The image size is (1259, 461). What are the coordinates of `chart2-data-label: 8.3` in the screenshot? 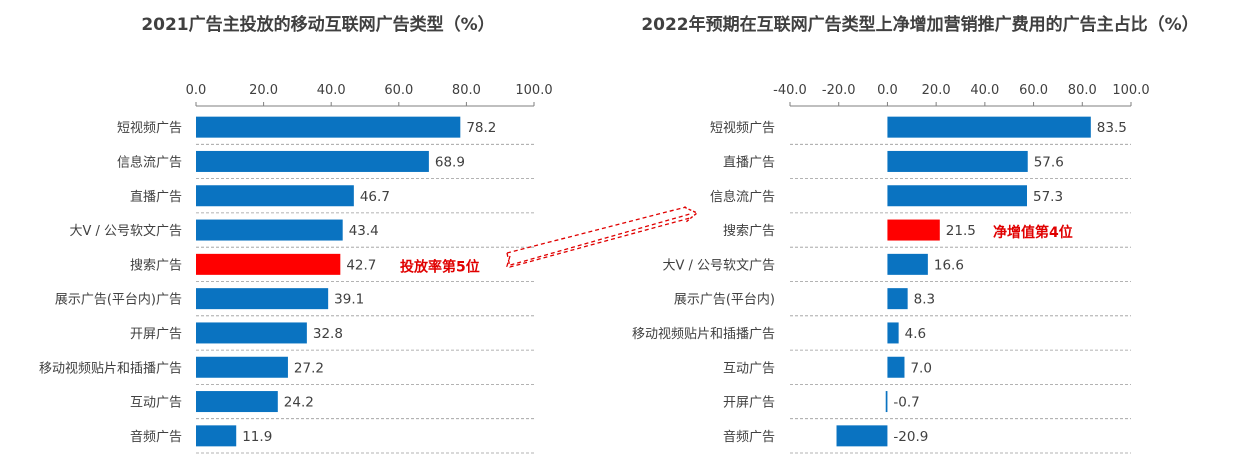 It's located at (924, 300).